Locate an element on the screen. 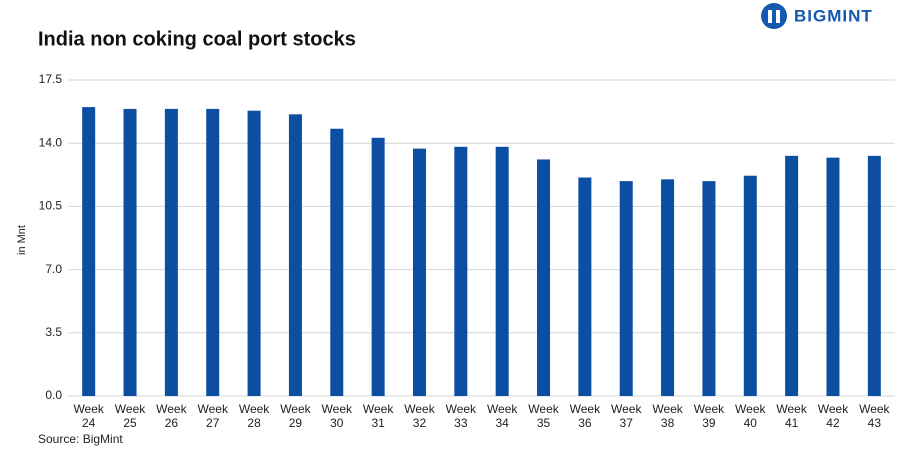 Image resolution: width=907 pixels, height=453 pixels. logo: BIGMINT is located at coordinates (817, 16).